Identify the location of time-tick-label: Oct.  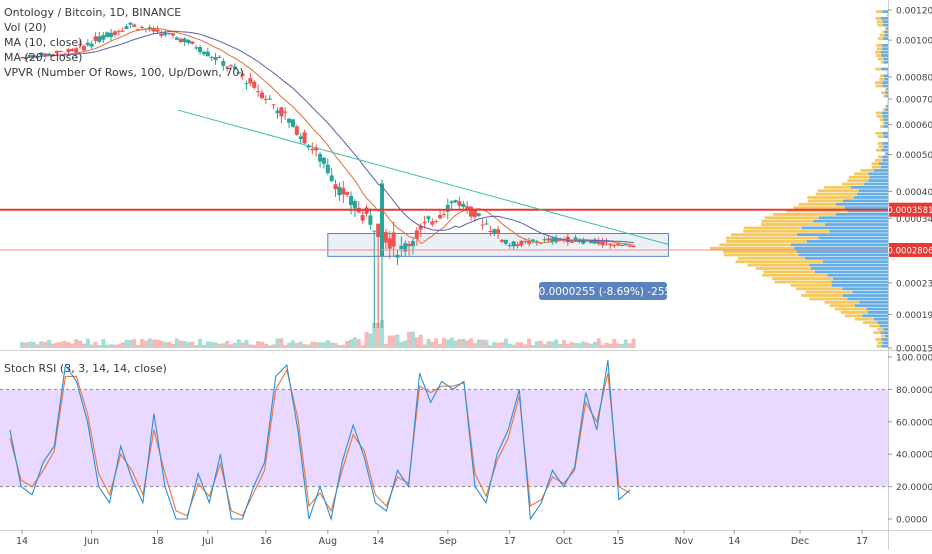
(564, 541).